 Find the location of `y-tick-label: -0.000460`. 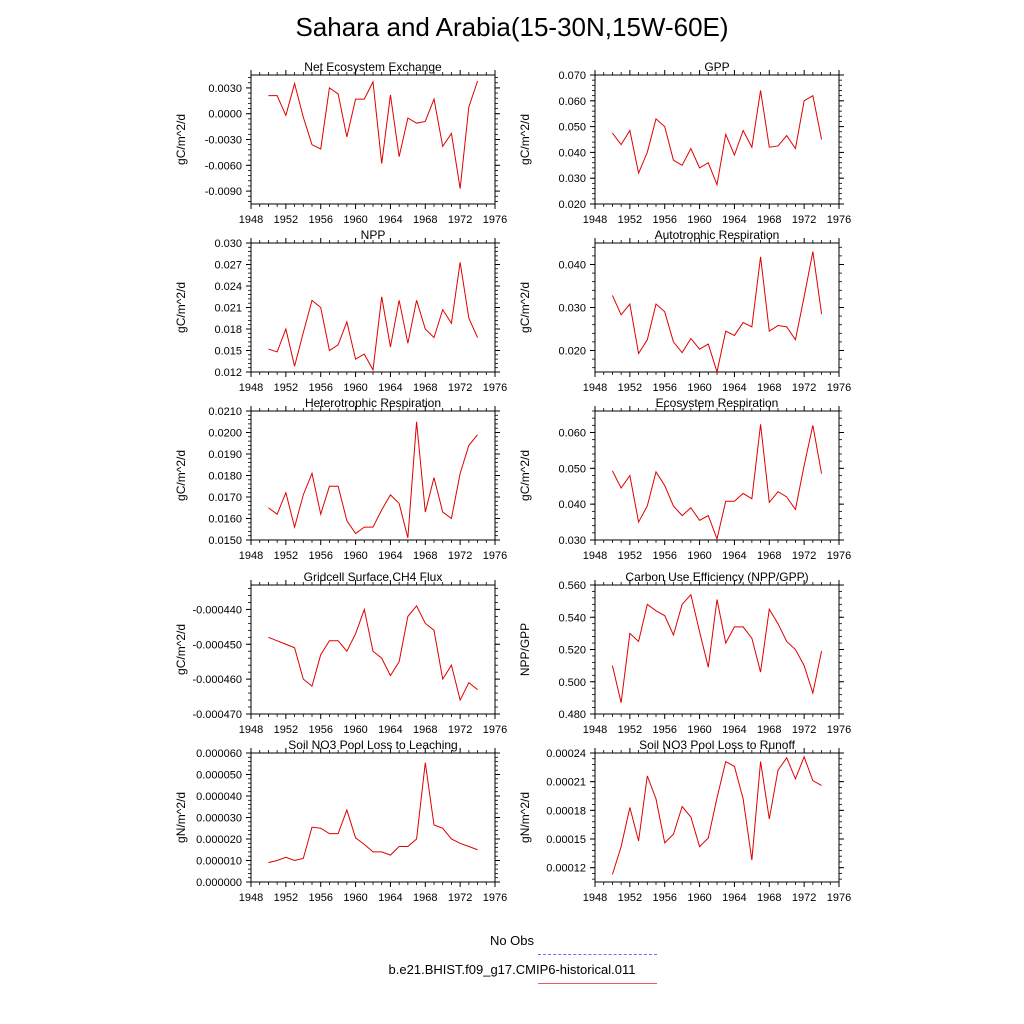

y-tick-label: -0.000460 is located at coordinates (217, 680).